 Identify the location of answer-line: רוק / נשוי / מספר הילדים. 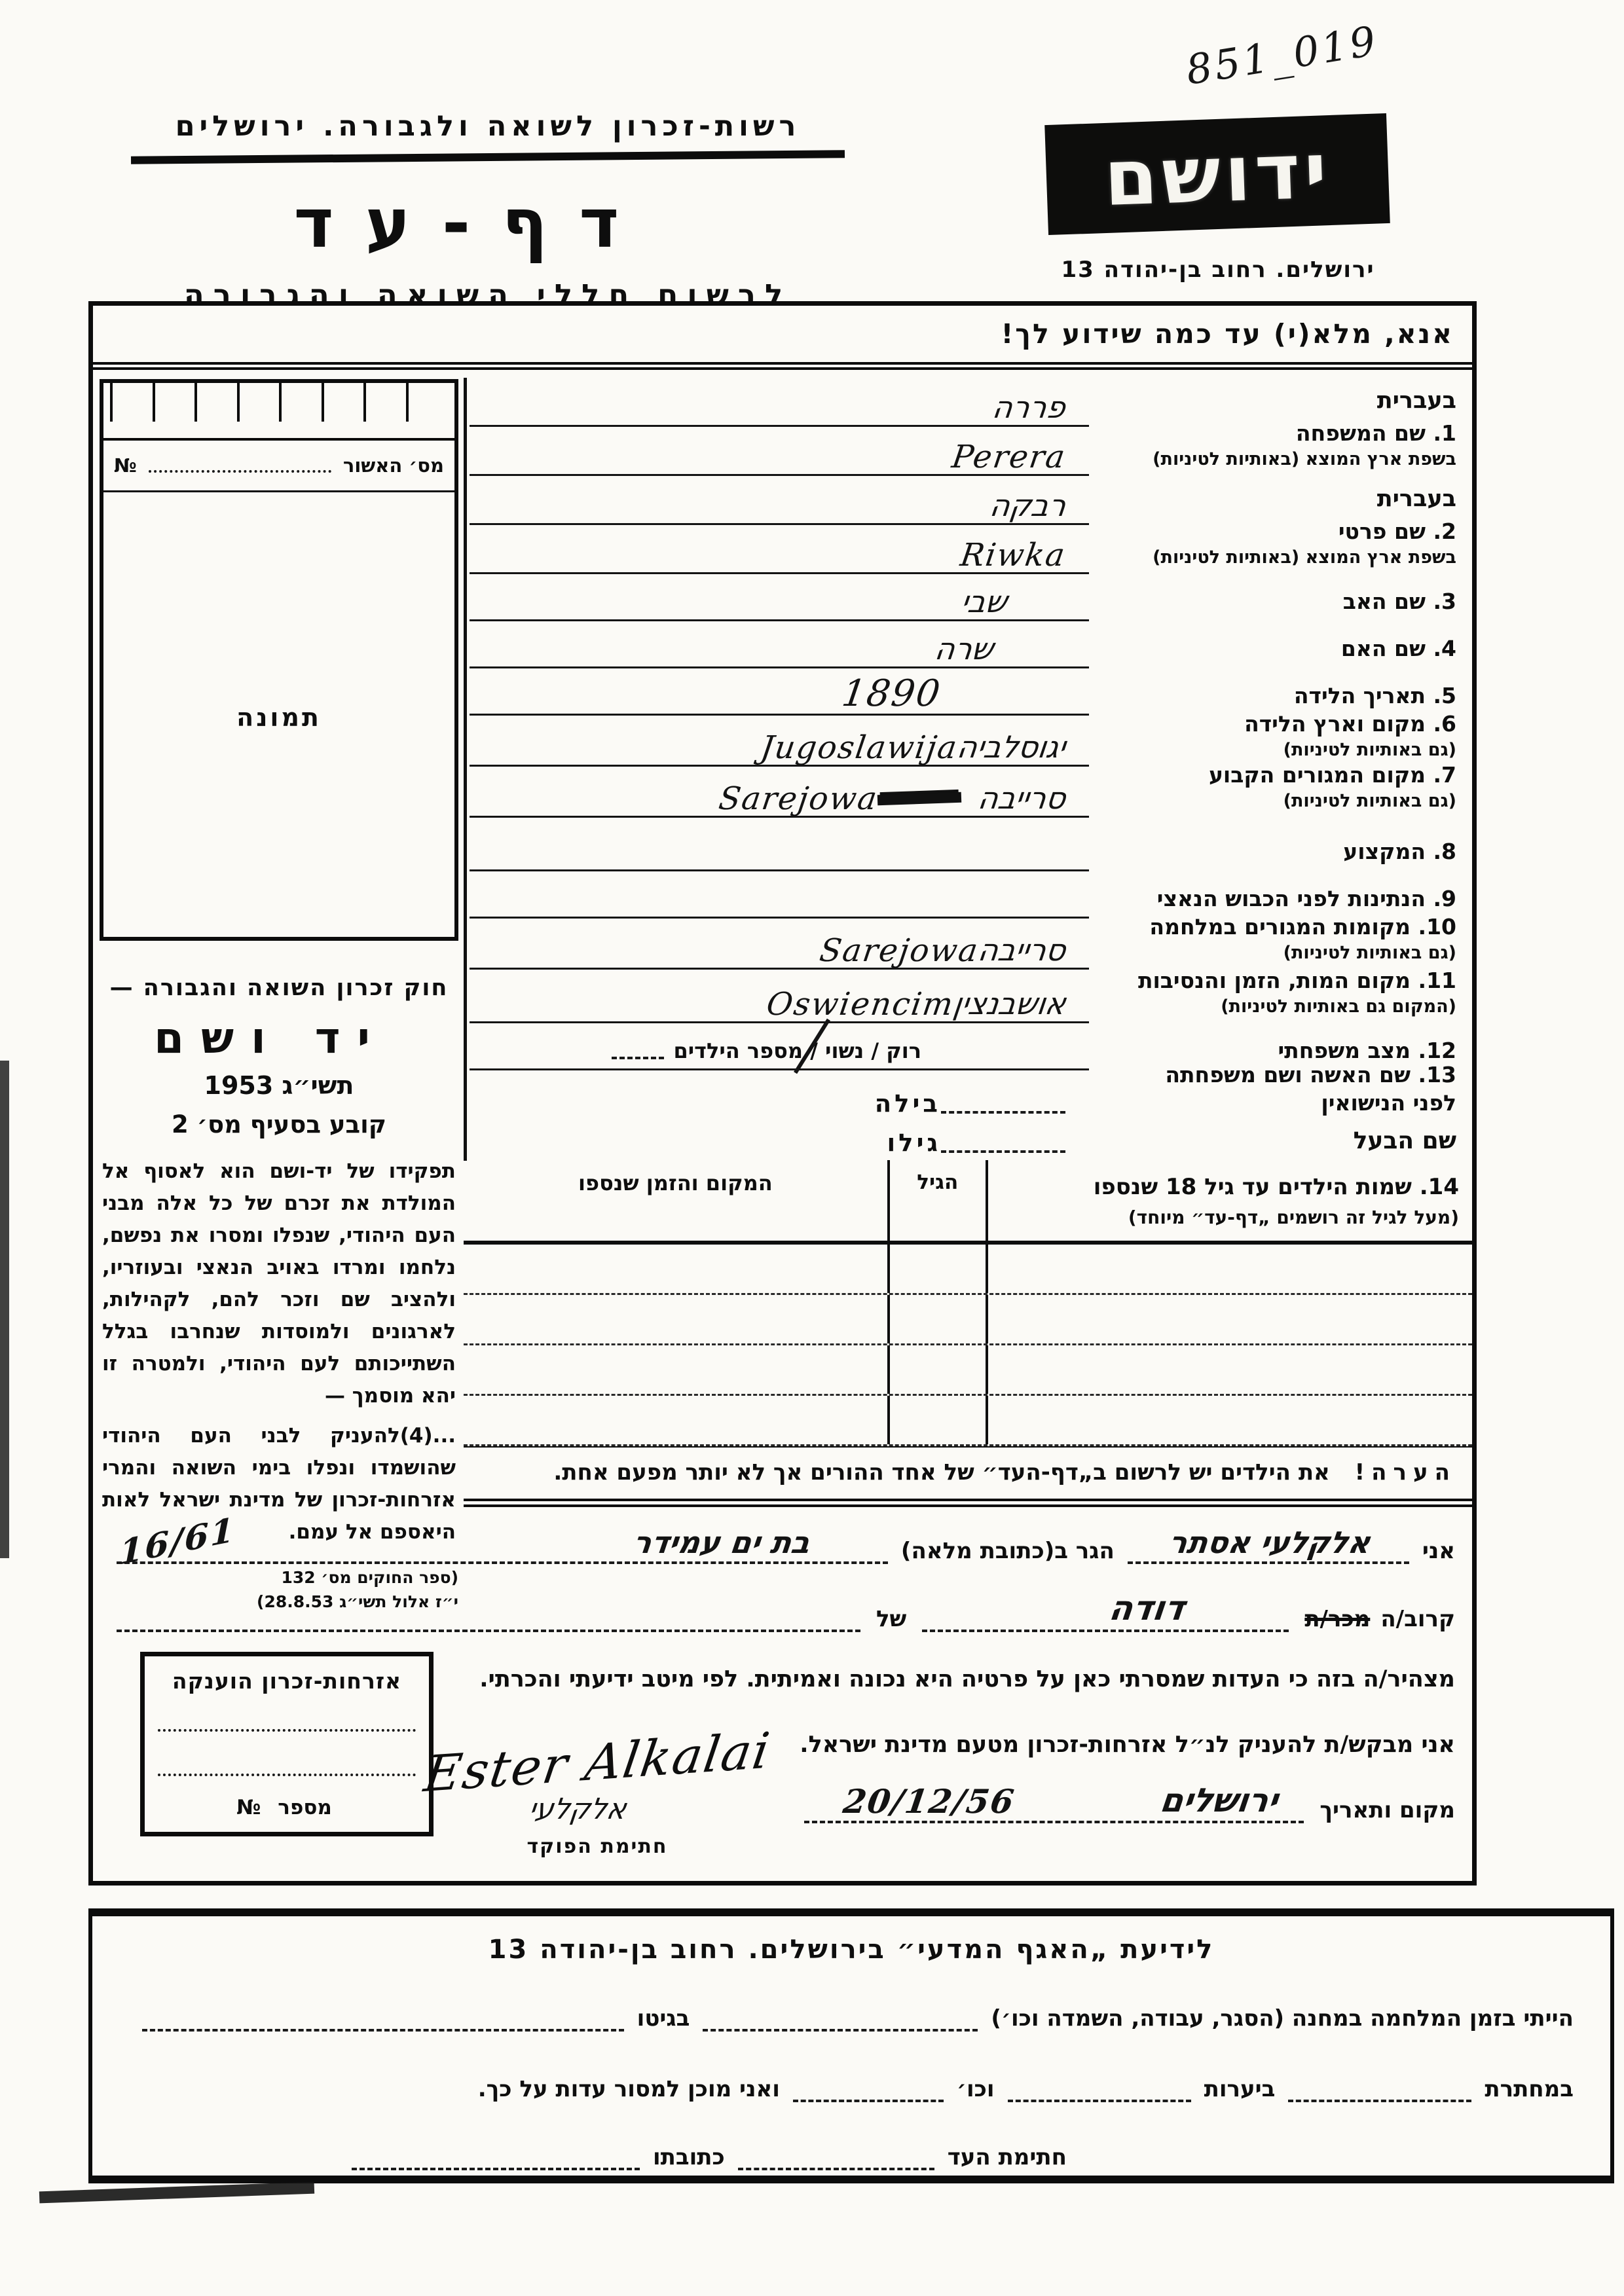
(779, 1046).